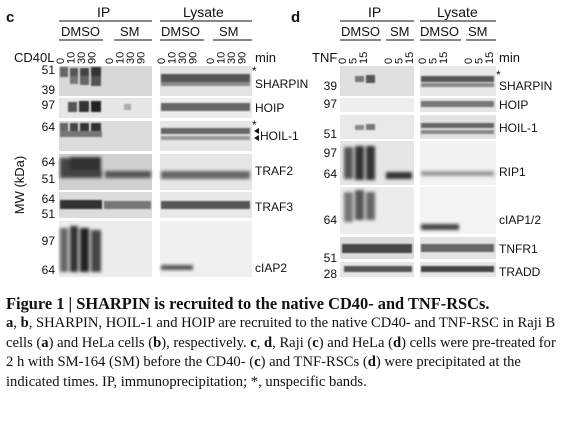  What do you see at coordinates (253, 342) in the screenshot?
I see `caption-ref-c: c` at bounding box center [253, 342].